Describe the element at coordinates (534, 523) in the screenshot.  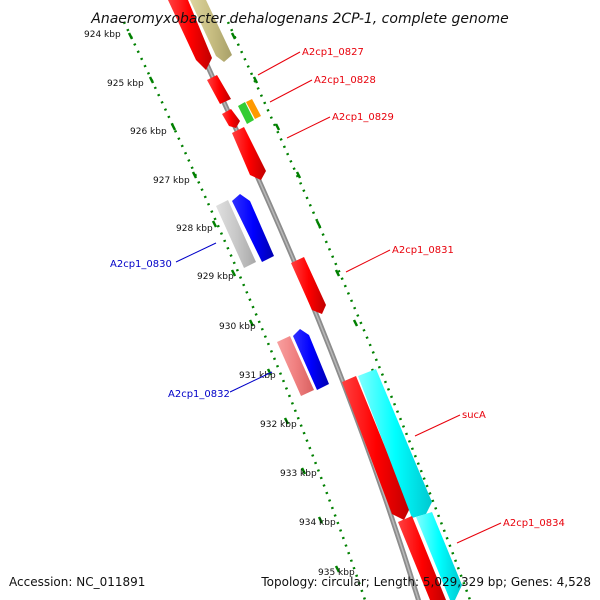
I see `gene-label: A2cp1_0834` at that location.